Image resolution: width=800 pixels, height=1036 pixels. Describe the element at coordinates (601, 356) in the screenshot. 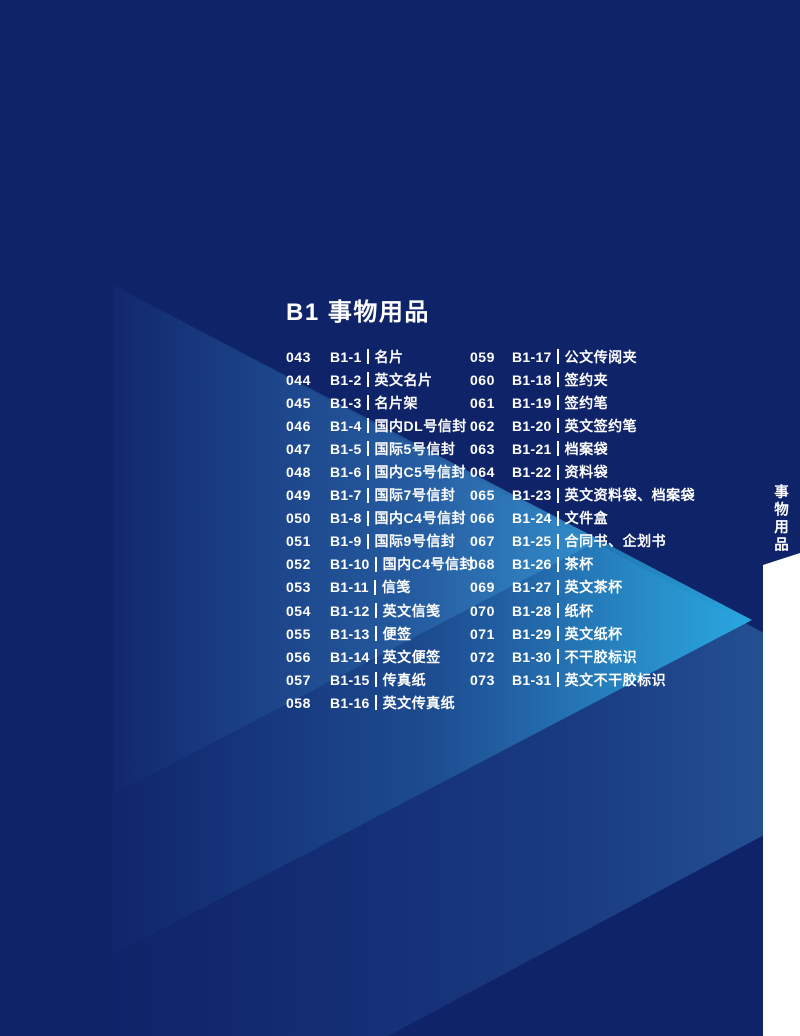

I see `toc-item-name: 公文传阅夹` at that location.